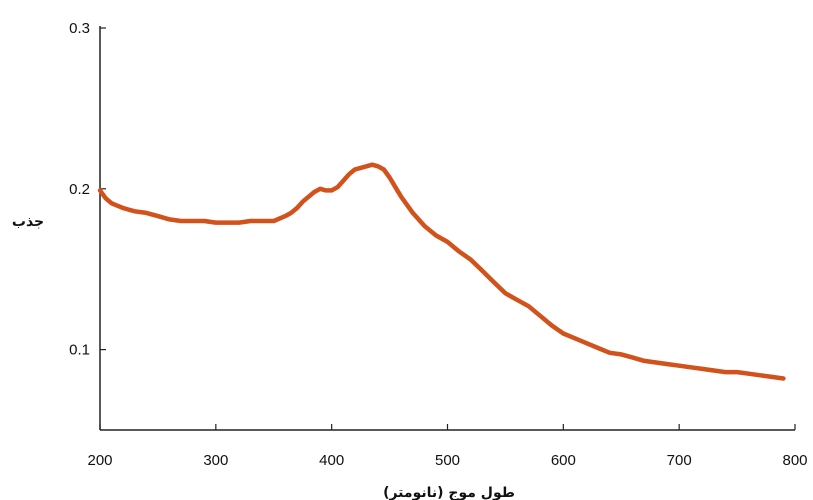 The image size is (813, 500). Describe the element at coordinates (79, 350) in the screenshot. I see `y-tick-label: 0.1` at that location.